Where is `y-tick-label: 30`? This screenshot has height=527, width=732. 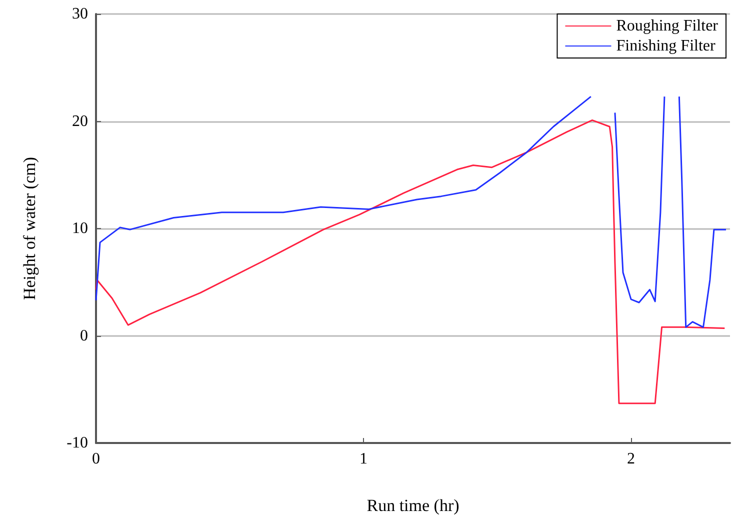
y-tick-label: 30 is located at coordinates (80, 14).